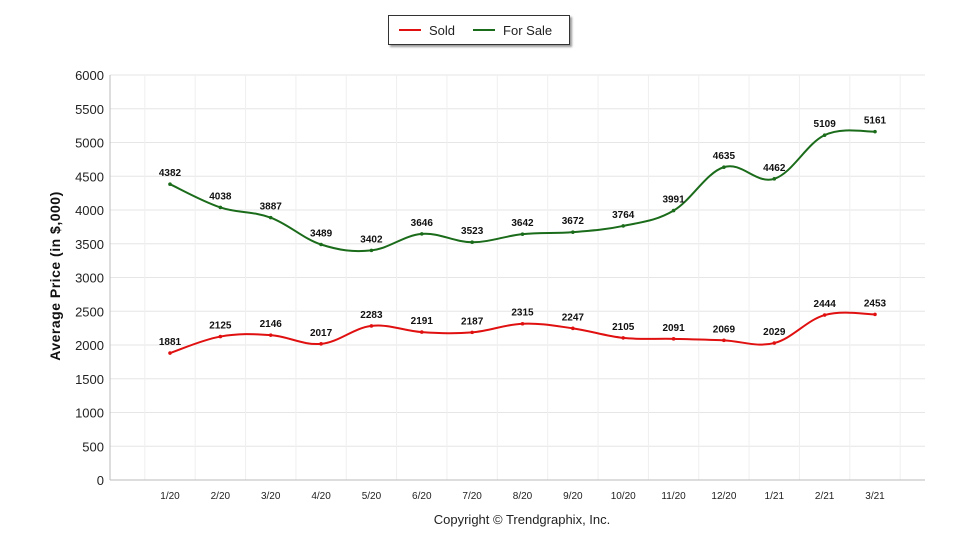  Describe the element at coordinates (472, 321) in the screenshot. I see `data-label-sold: 2187` at that location.